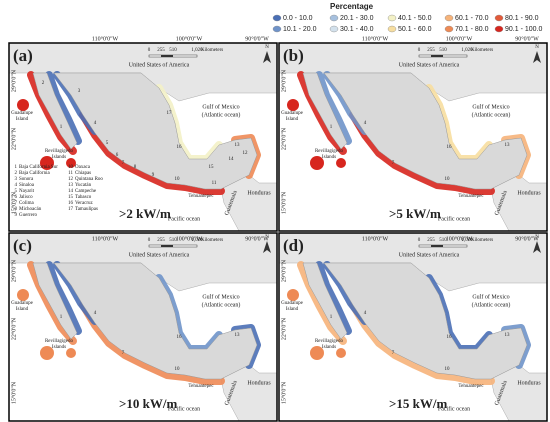 This screenshot has width=550, height=422. Describe the element at coordinates (148, 403) in the screenshot. I see `threshold-label: >10 kW/m` at that location.